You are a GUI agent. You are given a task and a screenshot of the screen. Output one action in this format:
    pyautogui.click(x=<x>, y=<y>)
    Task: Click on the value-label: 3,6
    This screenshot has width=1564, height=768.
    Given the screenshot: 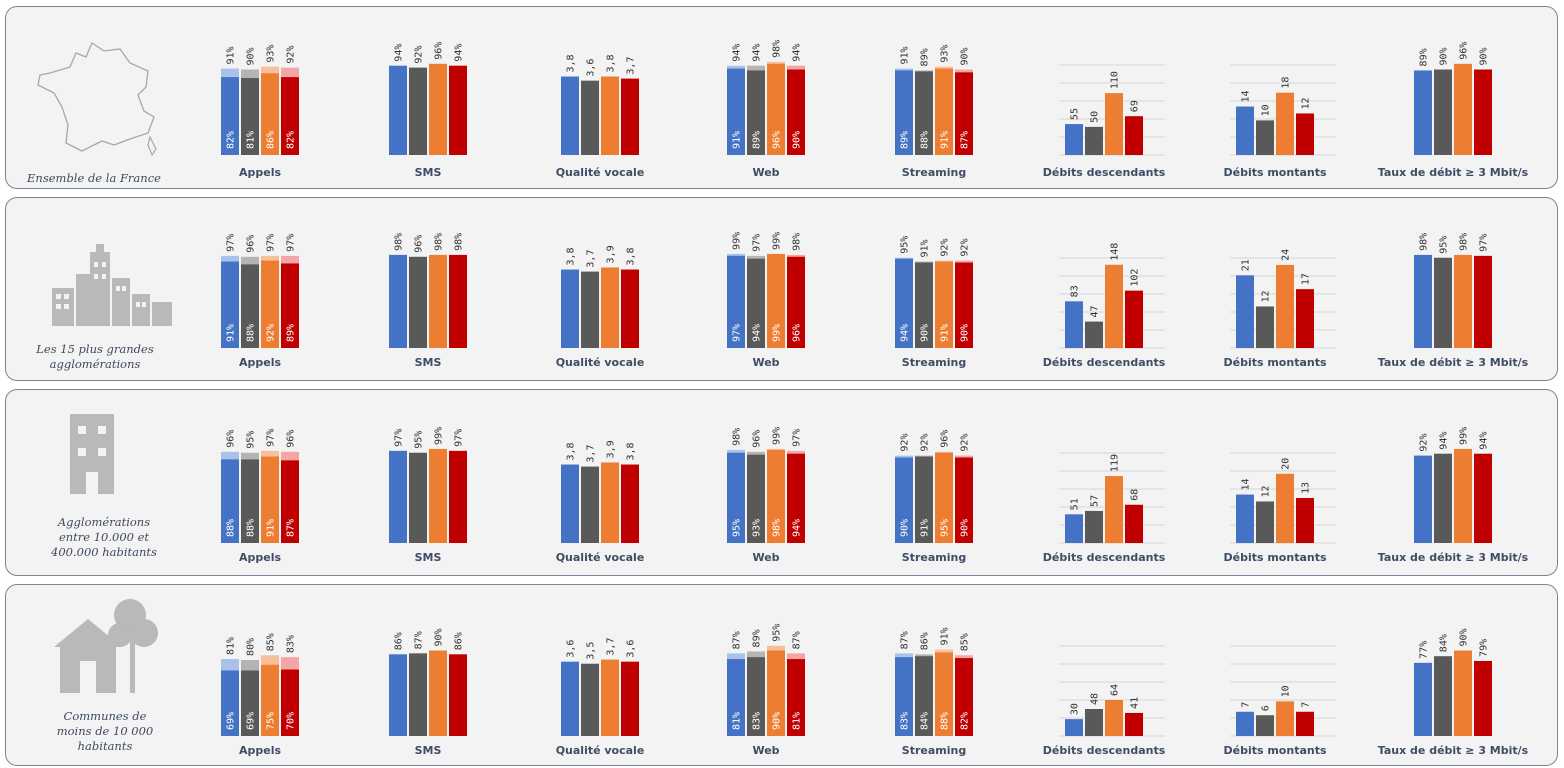 What is the action you would take?
    pyautogui.click(x=591, y=68)
    